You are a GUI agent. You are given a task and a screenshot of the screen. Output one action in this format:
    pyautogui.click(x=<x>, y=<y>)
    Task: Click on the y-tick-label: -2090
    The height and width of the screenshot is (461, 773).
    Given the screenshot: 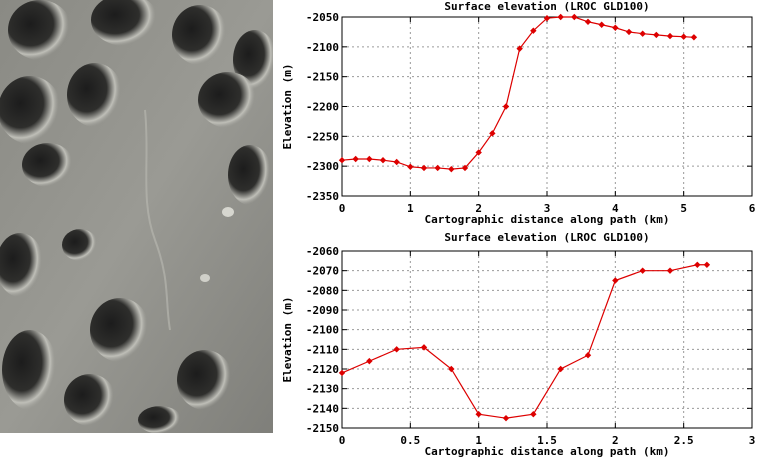 What is the action you would take?
    pyautogui.click(x=322, y=310)
    